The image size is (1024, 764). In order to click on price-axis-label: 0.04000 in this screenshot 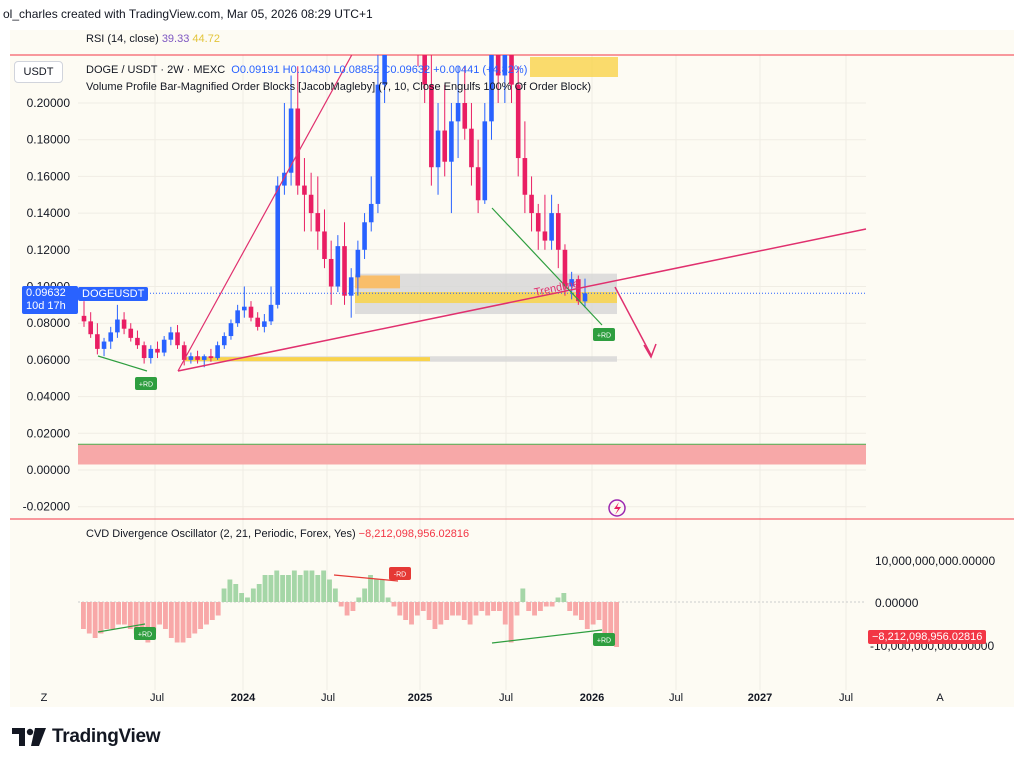, I will do `click(49, 397)`.